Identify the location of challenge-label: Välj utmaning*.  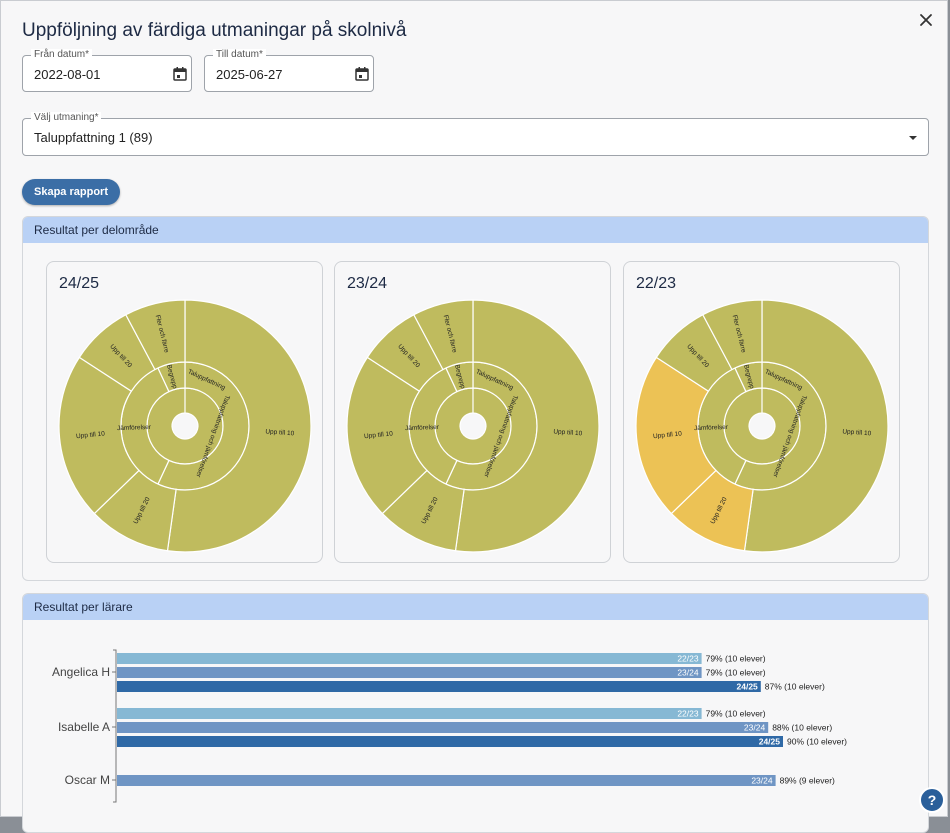
(66, 117).